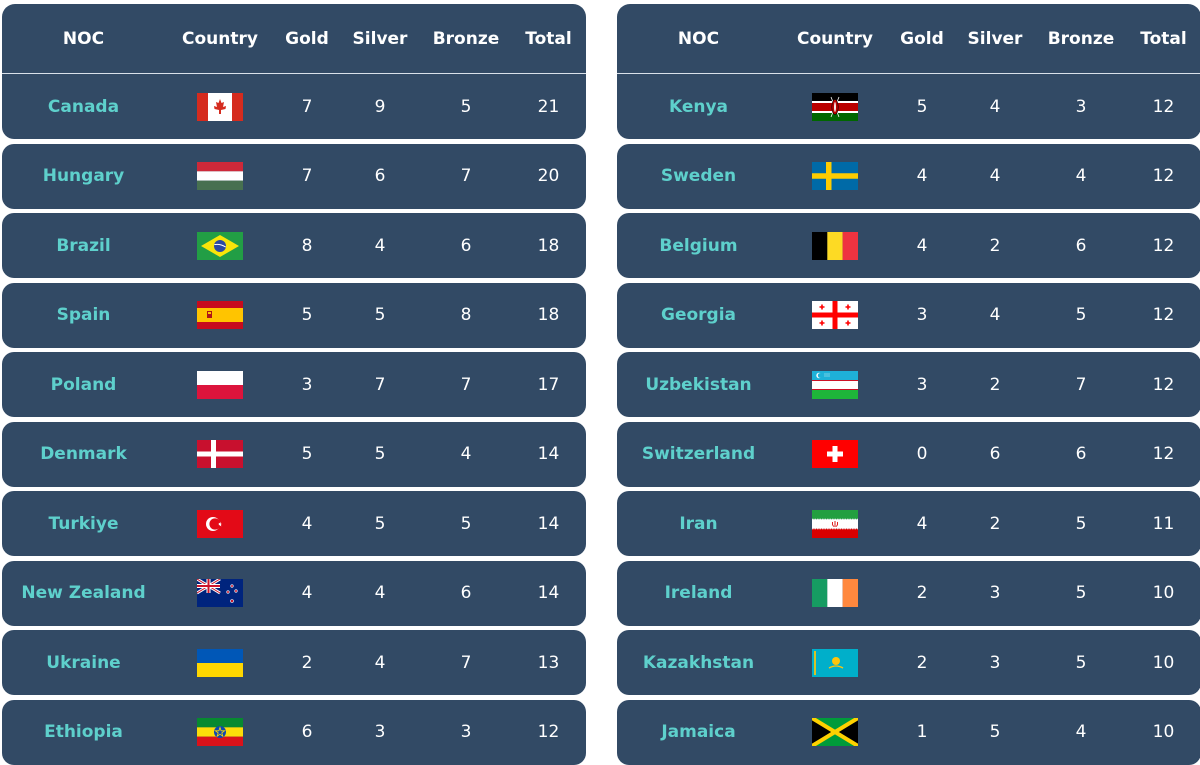  I want to click on hungary-flag-icon, so click(220, 176).